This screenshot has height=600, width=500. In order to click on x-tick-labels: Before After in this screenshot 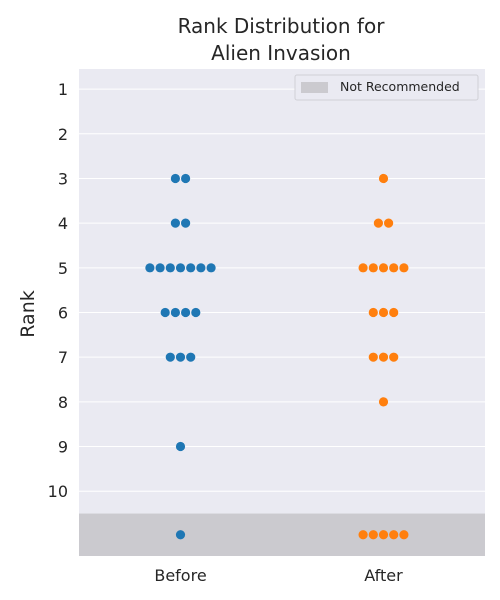, I will do `click(278, 575)`.